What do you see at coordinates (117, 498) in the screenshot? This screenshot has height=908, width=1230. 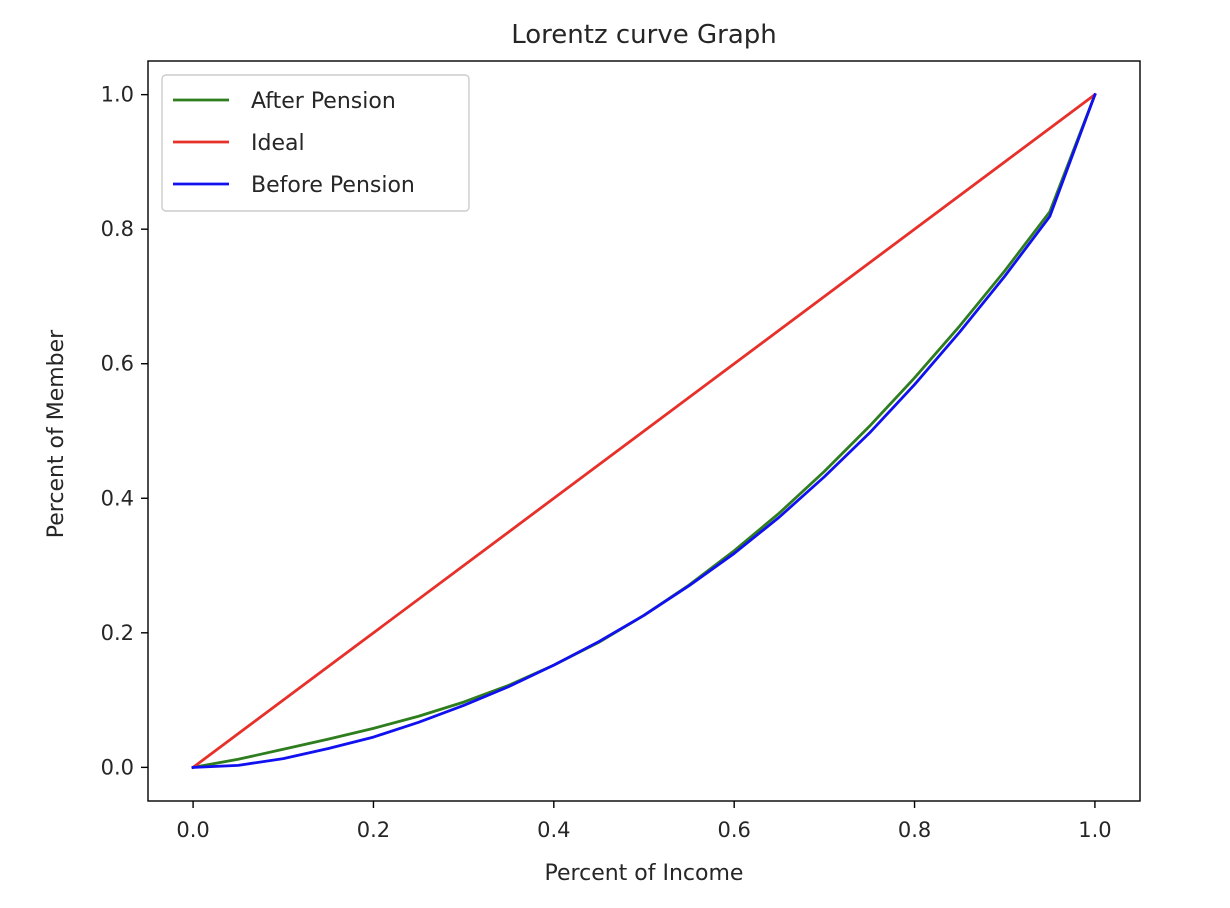 I see `y-tick-label: 0.4` at bounding box center [117, 498].